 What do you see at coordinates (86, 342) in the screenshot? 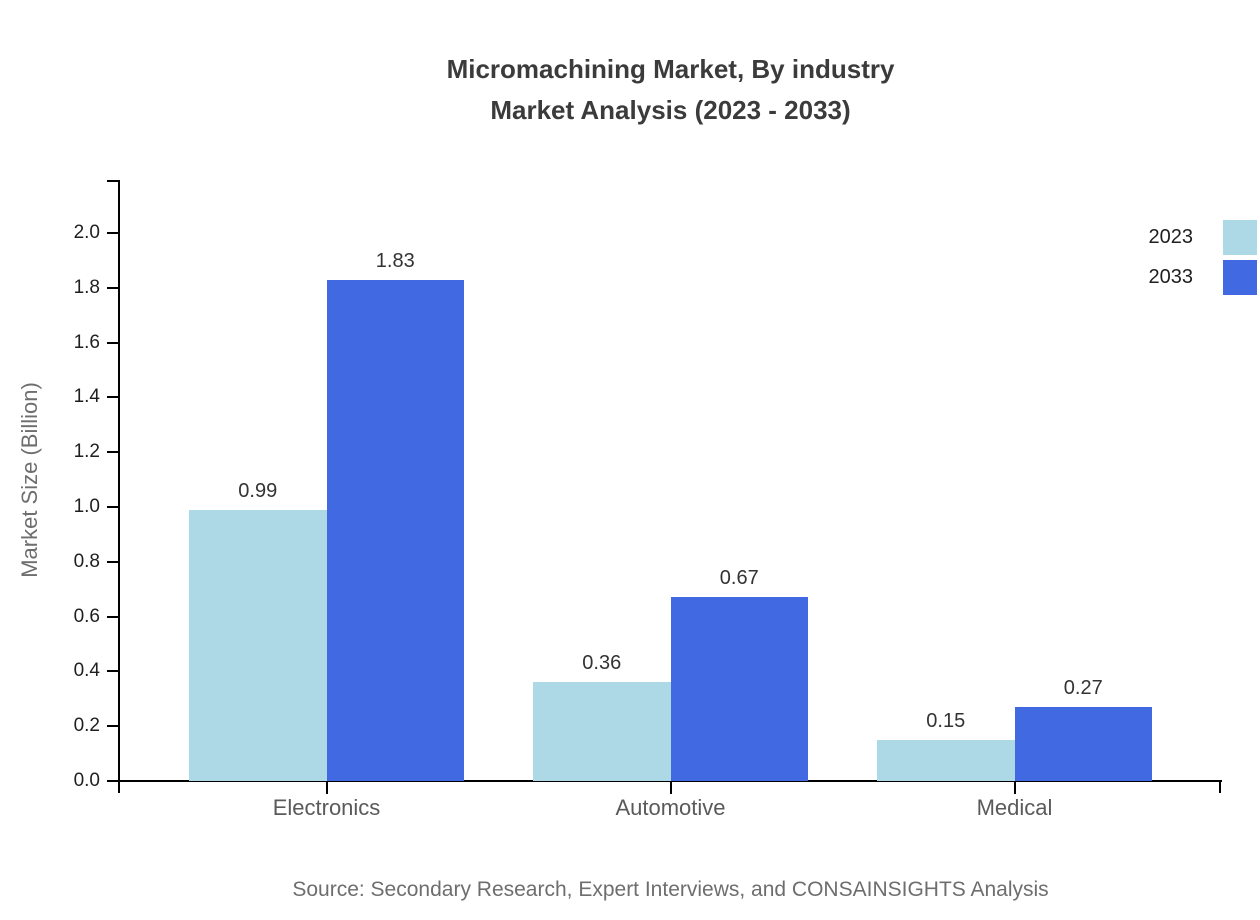
I see `y-tick-label: 1.6` at bounding box center [86, 342].